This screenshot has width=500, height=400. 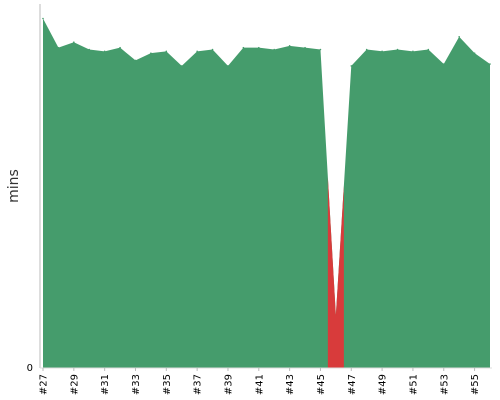 I want to click on x-tick-label: #33, so click(x=136, y=384).